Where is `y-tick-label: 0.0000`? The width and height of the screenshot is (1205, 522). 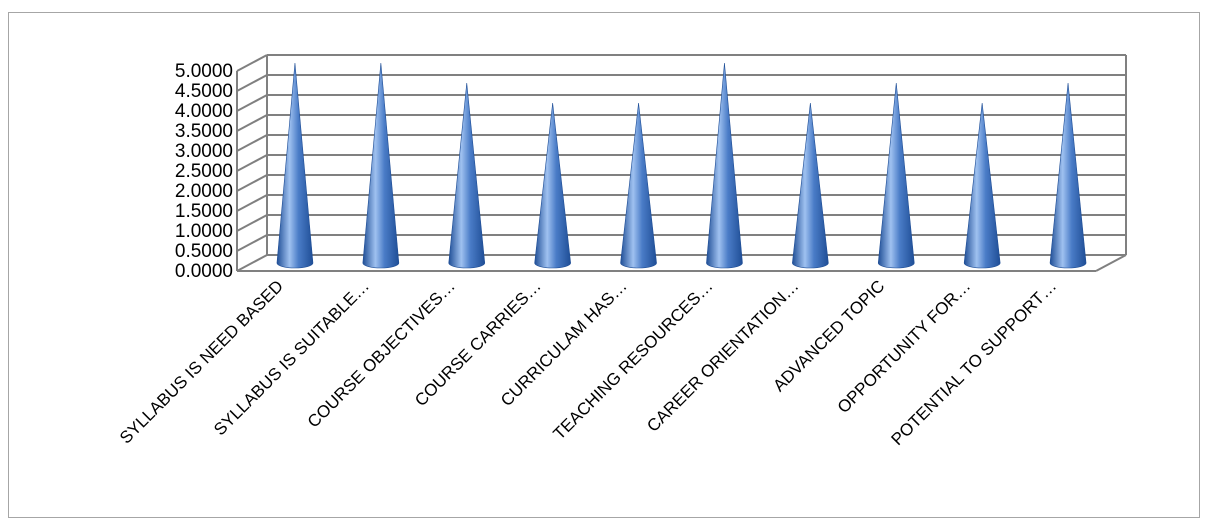
y-tick-label: 0.0000 is located at coordinates (204, 271).